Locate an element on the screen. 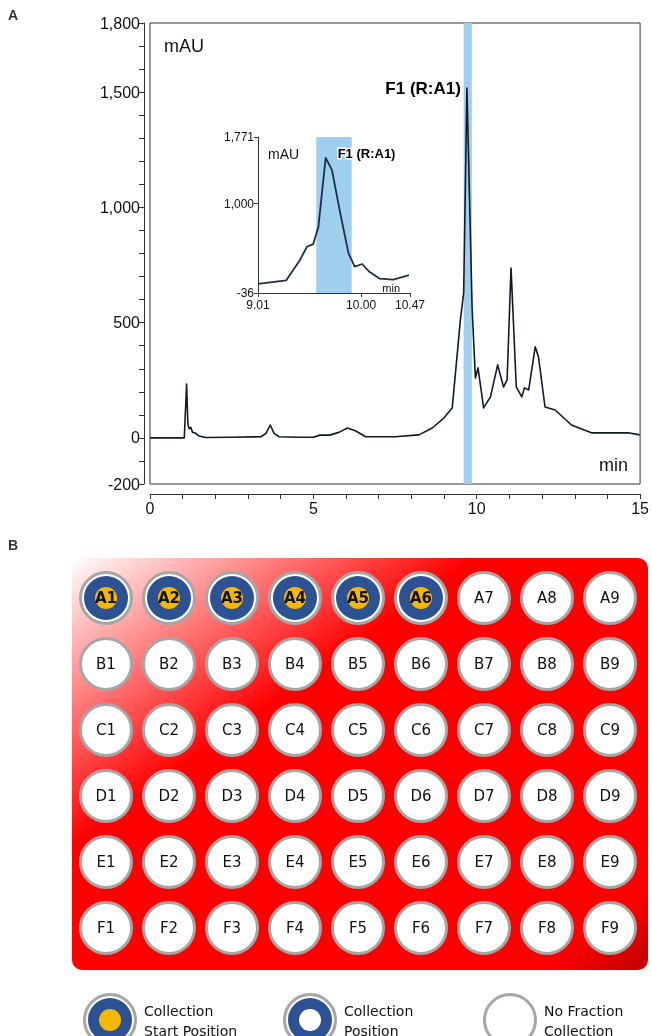 This screenshot has height=1036, width=652. category-label: B9 is located at coordinates (610, 664).